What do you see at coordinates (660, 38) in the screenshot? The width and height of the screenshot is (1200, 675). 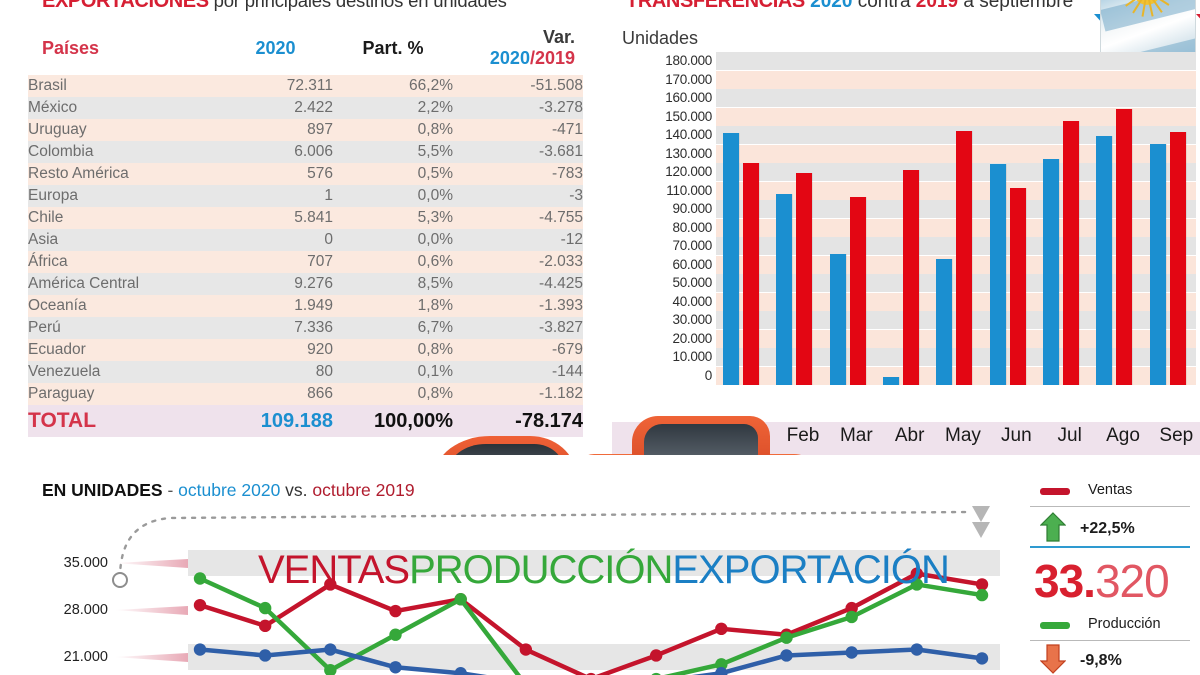 I see `transfers-axis-label: Unidades` at bounding box center [660, 38].